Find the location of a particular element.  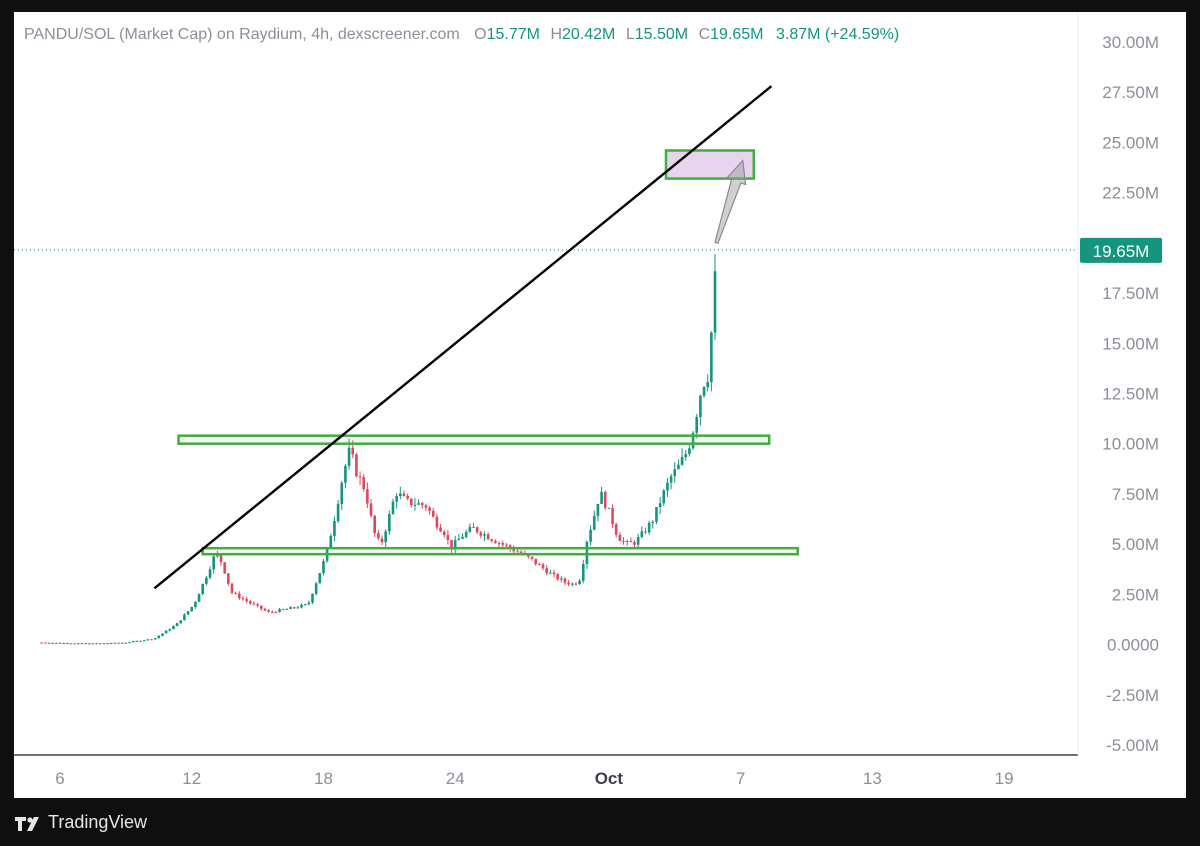

y-tick-label: 22.50M is located at coordinates (1130, 193).